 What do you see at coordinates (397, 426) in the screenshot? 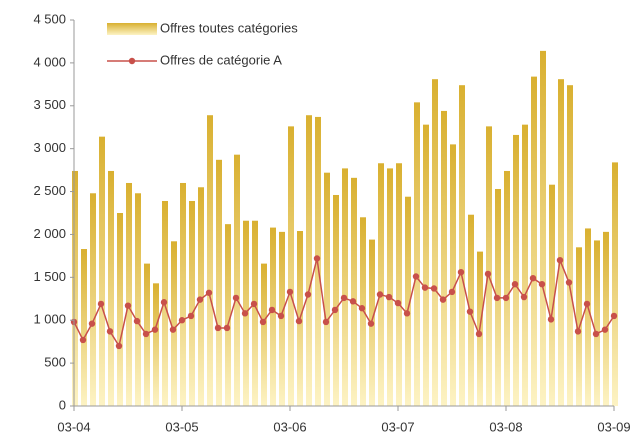
I see `x-tick-label: 03-07` at bounding box center [397, 426].